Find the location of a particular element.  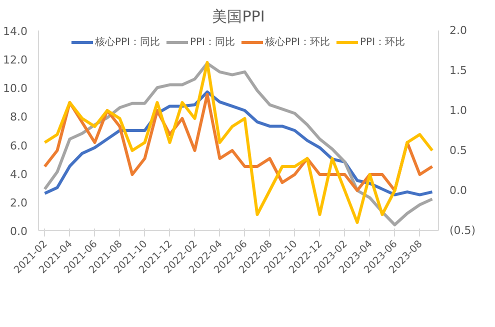

y-tick-label: 12.0 is located at coordinates (15, 60).